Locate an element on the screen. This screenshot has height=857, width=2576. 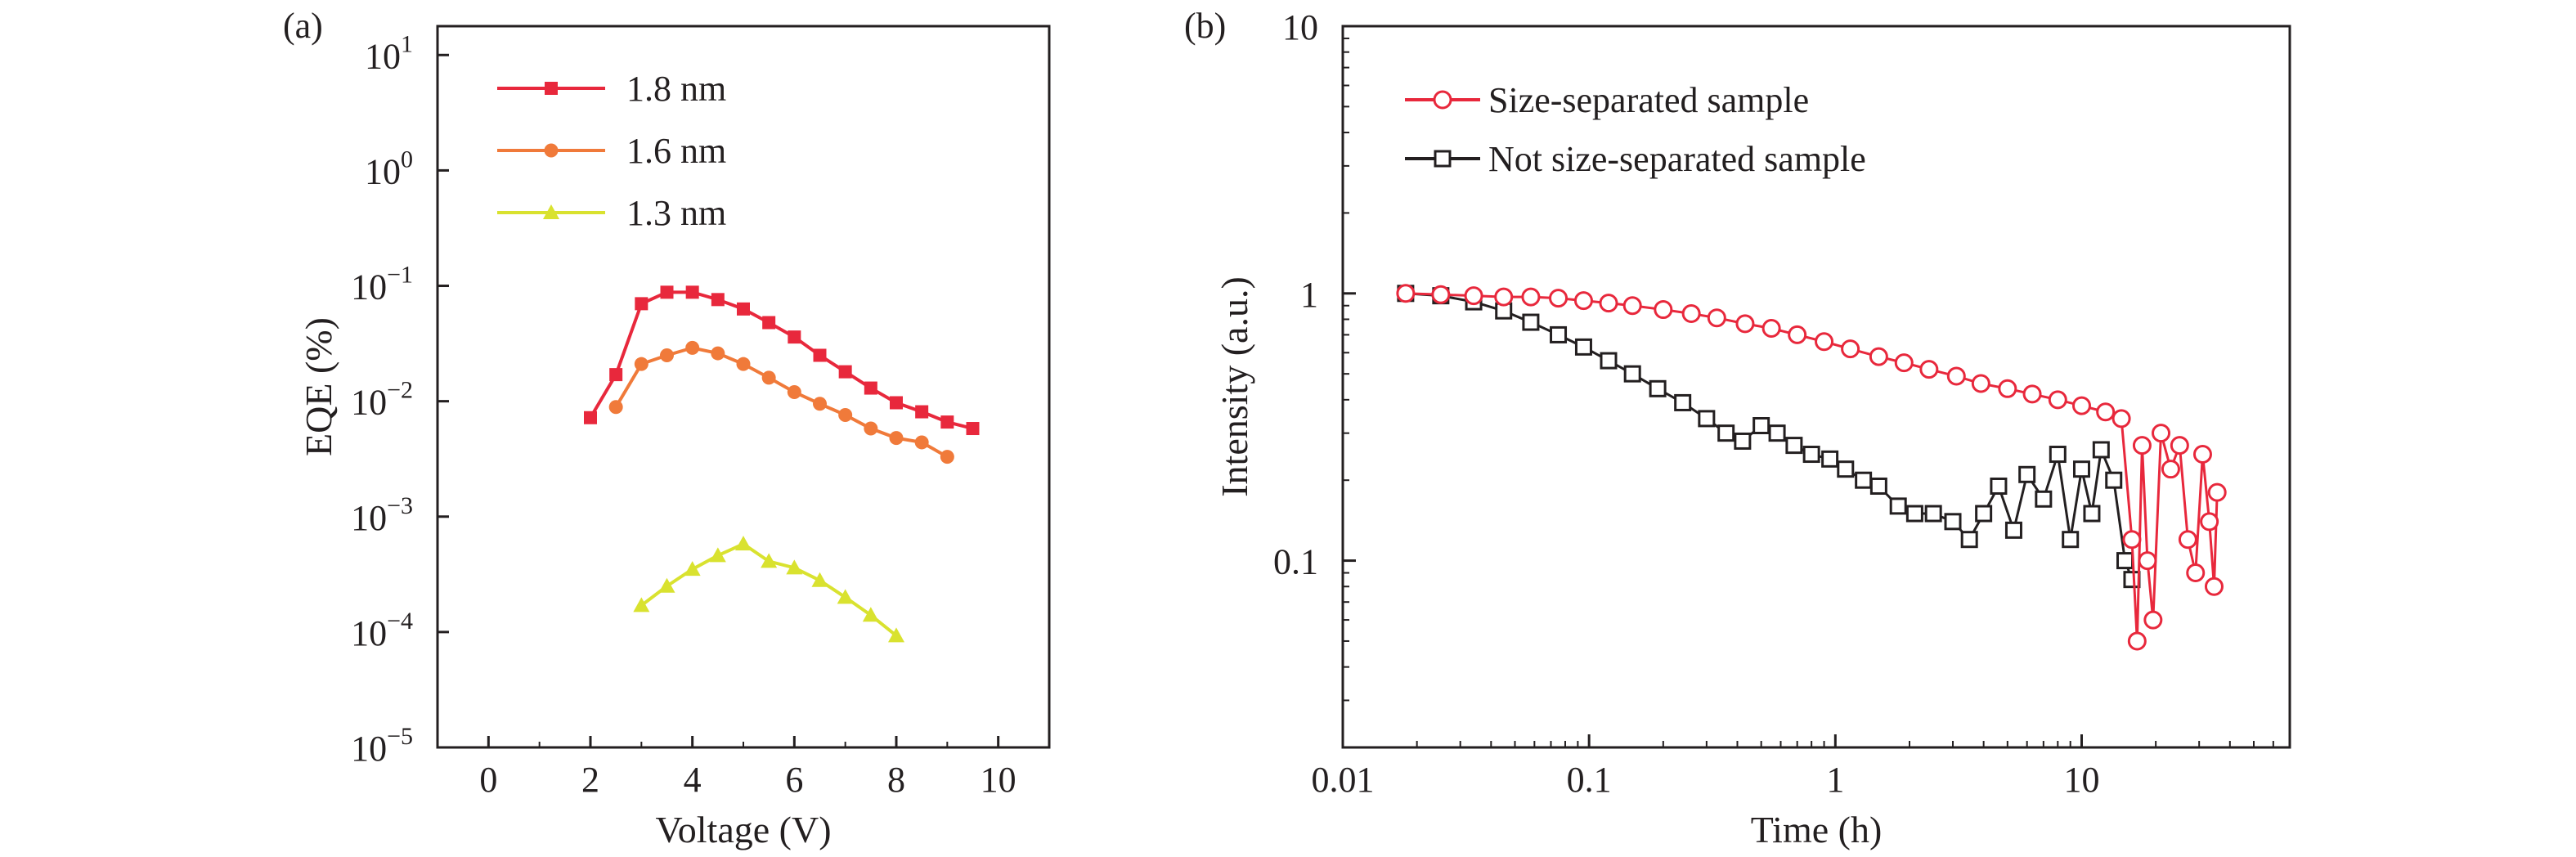
series-Size-separated-sample is located at coordinates (1811, 467).